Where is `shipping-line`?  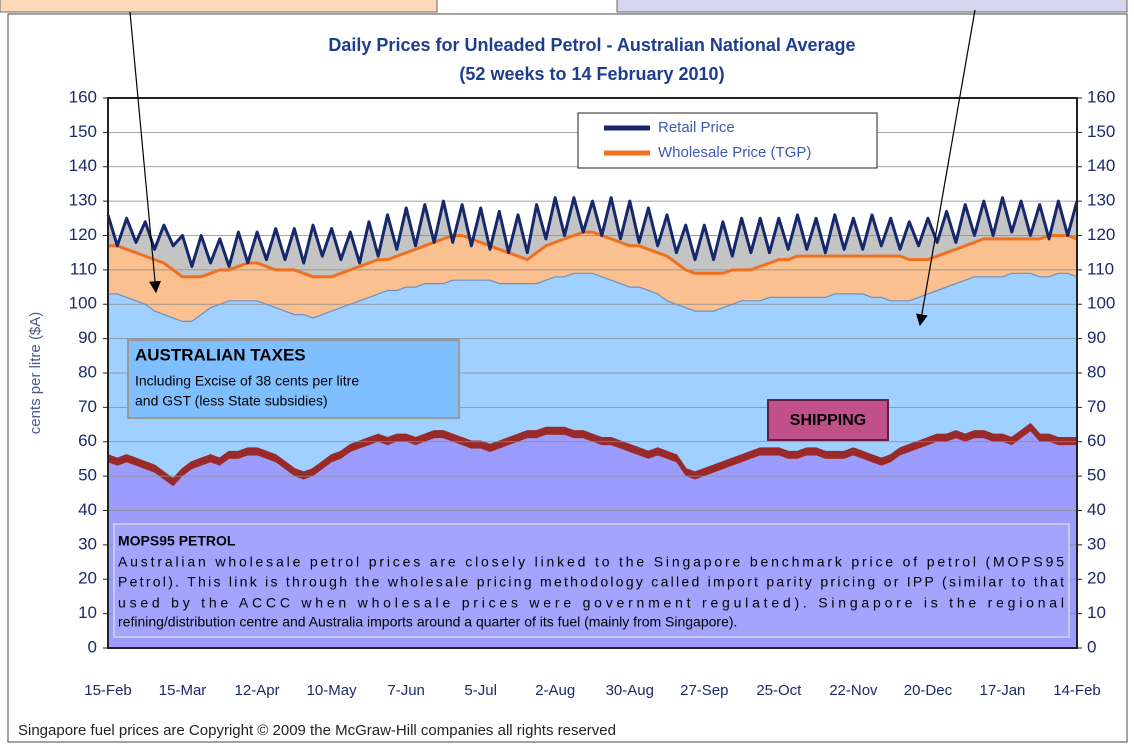
shipping-line is located at coordinates (592, 452).